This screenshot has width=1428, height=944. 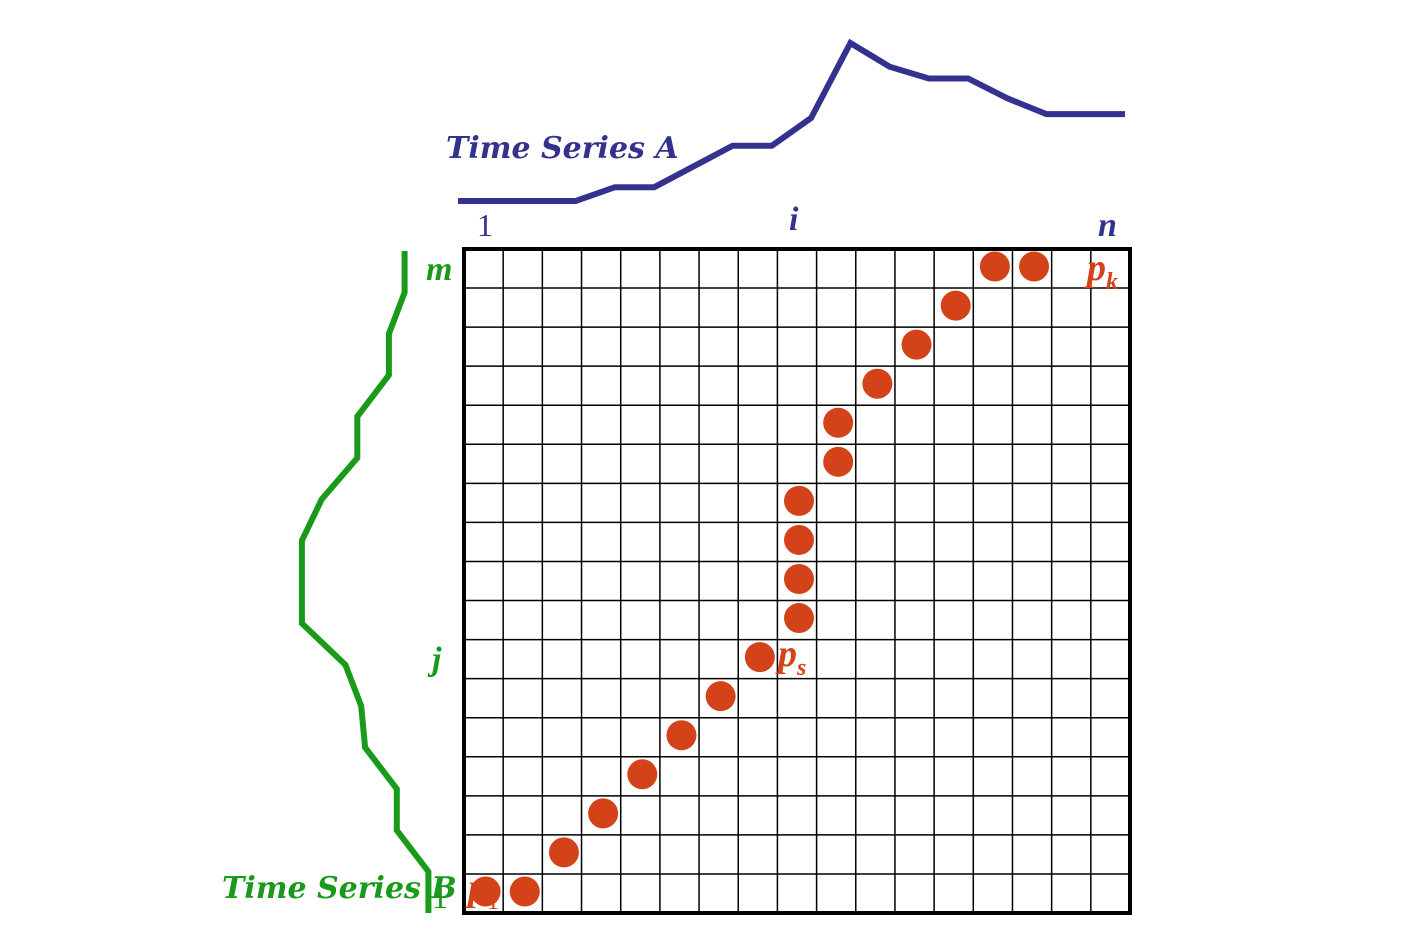 I want to click on b-index-j-label: j, so click(x=434, y=659).